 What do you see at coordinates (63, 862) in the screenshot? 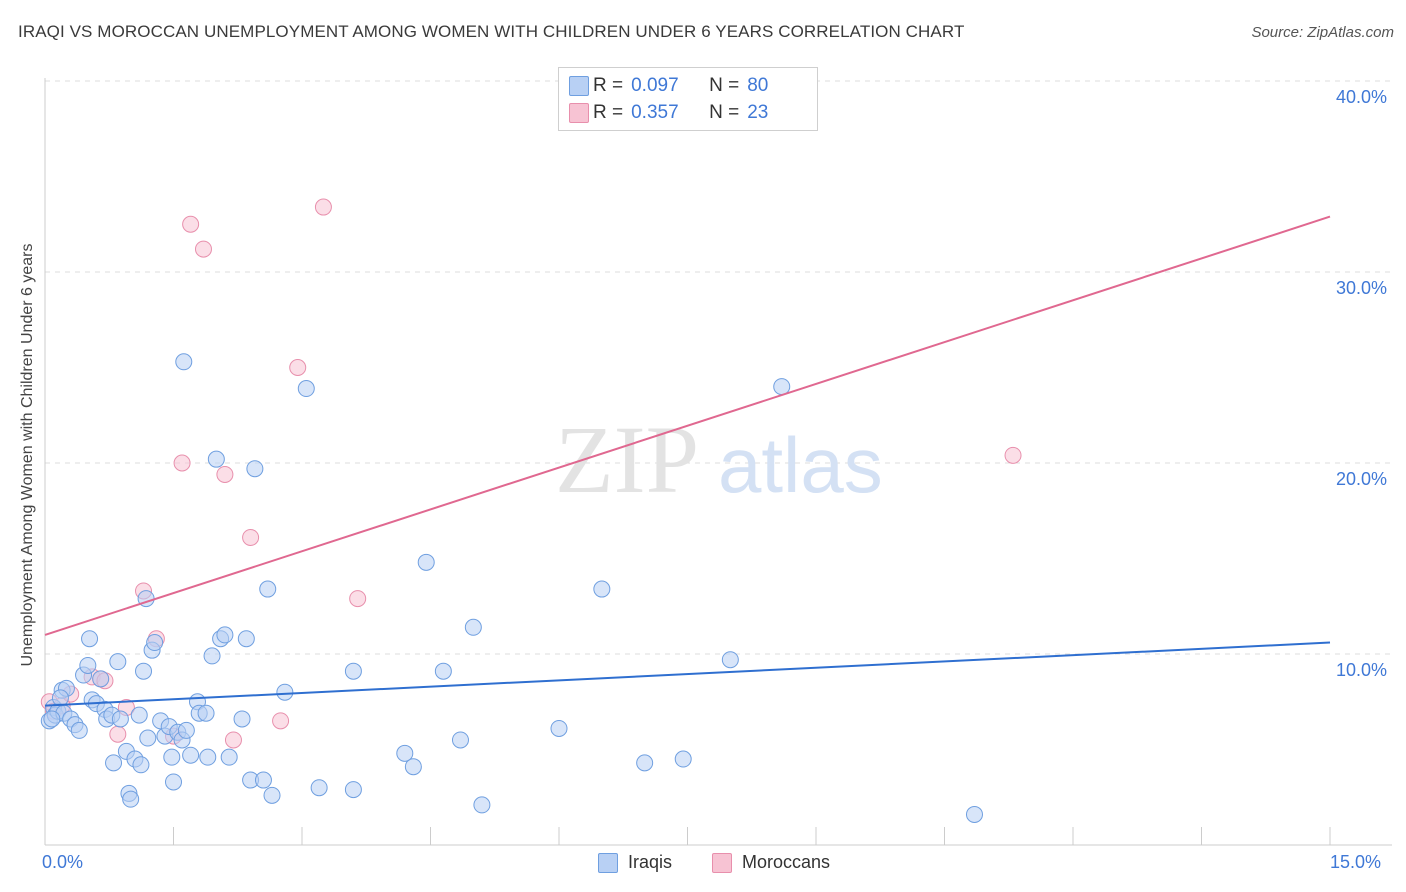
I see `x-min-label: 0.0%` at bounding box center [63, 862].